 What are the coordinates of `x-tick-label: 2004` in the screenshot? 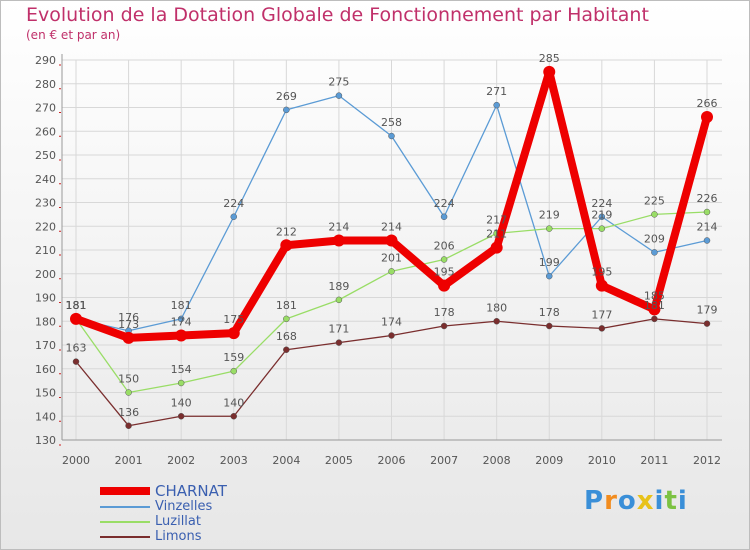 It's located at (286, 460).